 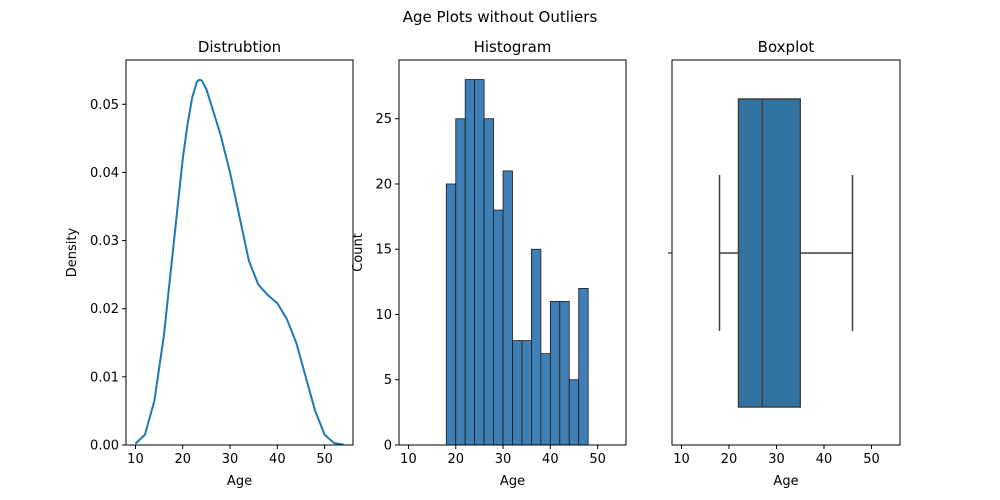 What do you see at coordinates (769, 253) in the screenshot?
I see `interquartile-box` at bounding box center [769, 253].